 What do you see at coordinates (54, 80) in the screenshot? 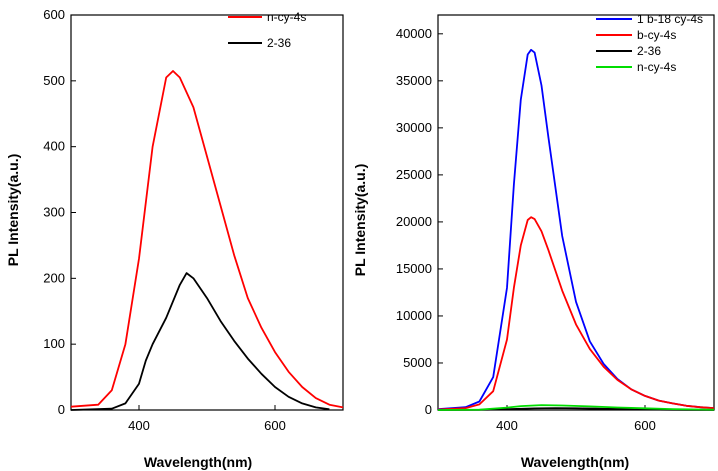
I see `left-y-tick-label-5: 500` at bounding box center [54, 80].